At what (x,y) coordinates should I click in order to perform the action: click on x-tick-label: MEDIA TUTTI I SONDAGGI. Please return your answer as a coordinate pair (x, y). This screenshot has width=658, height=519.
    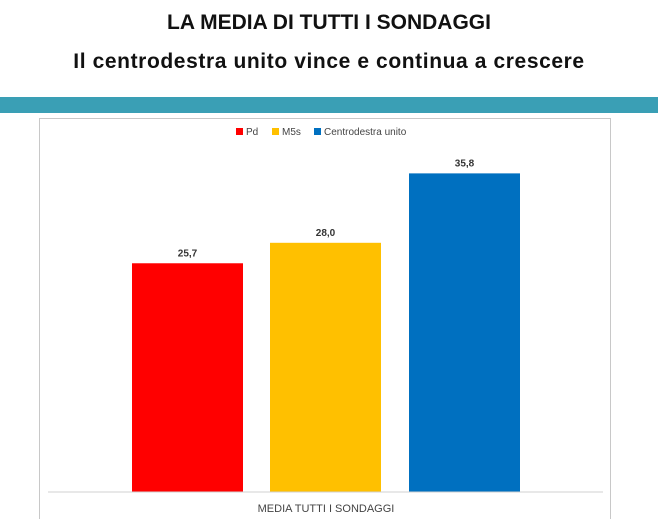
    Looking at the image, I should click on (326, 509).